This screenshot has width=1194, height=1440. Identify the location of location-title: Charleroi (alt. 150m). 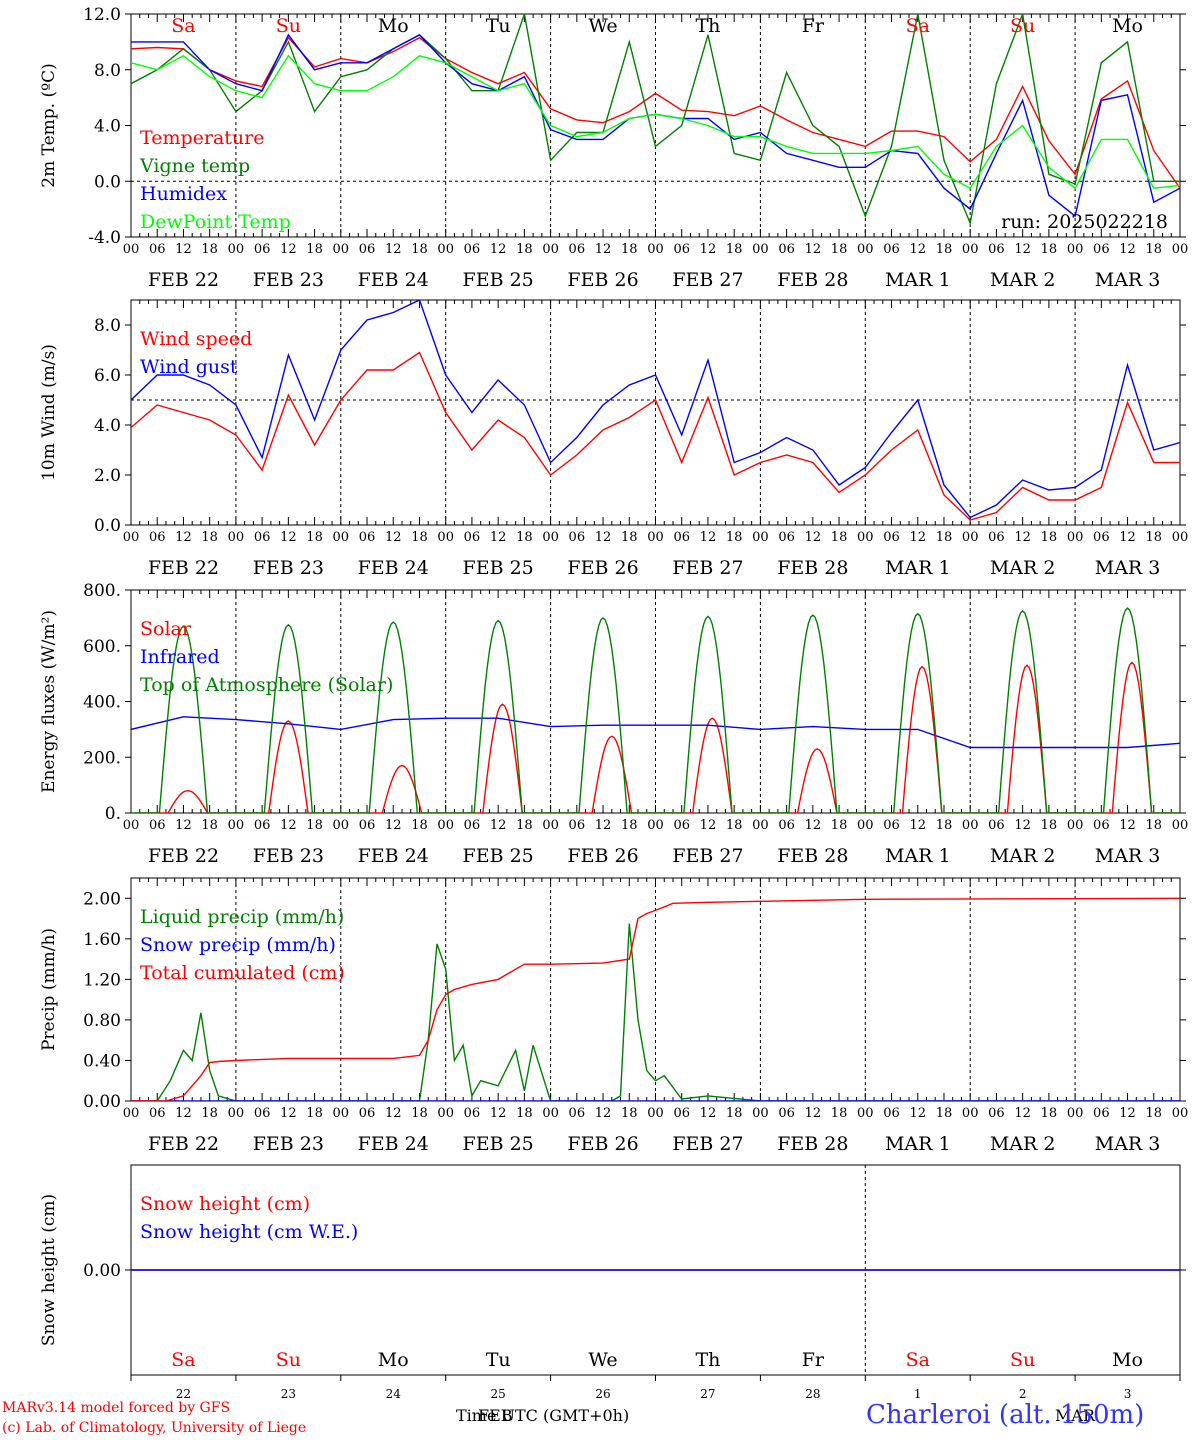
(1005, 1415).